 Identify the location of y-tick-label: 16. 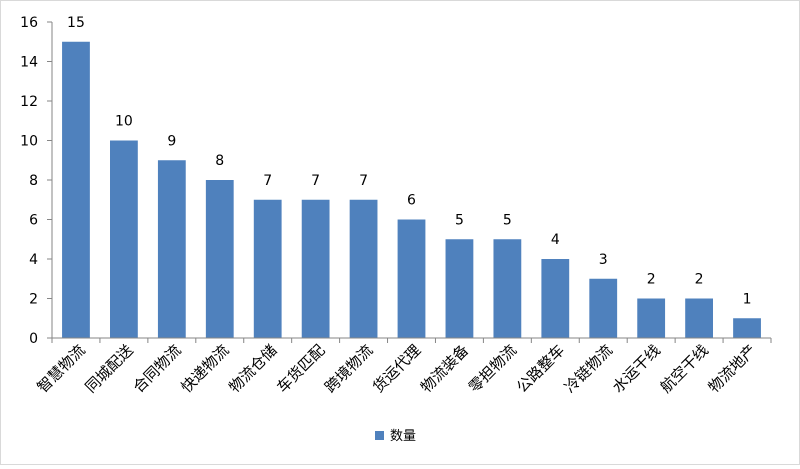
(29, 23).